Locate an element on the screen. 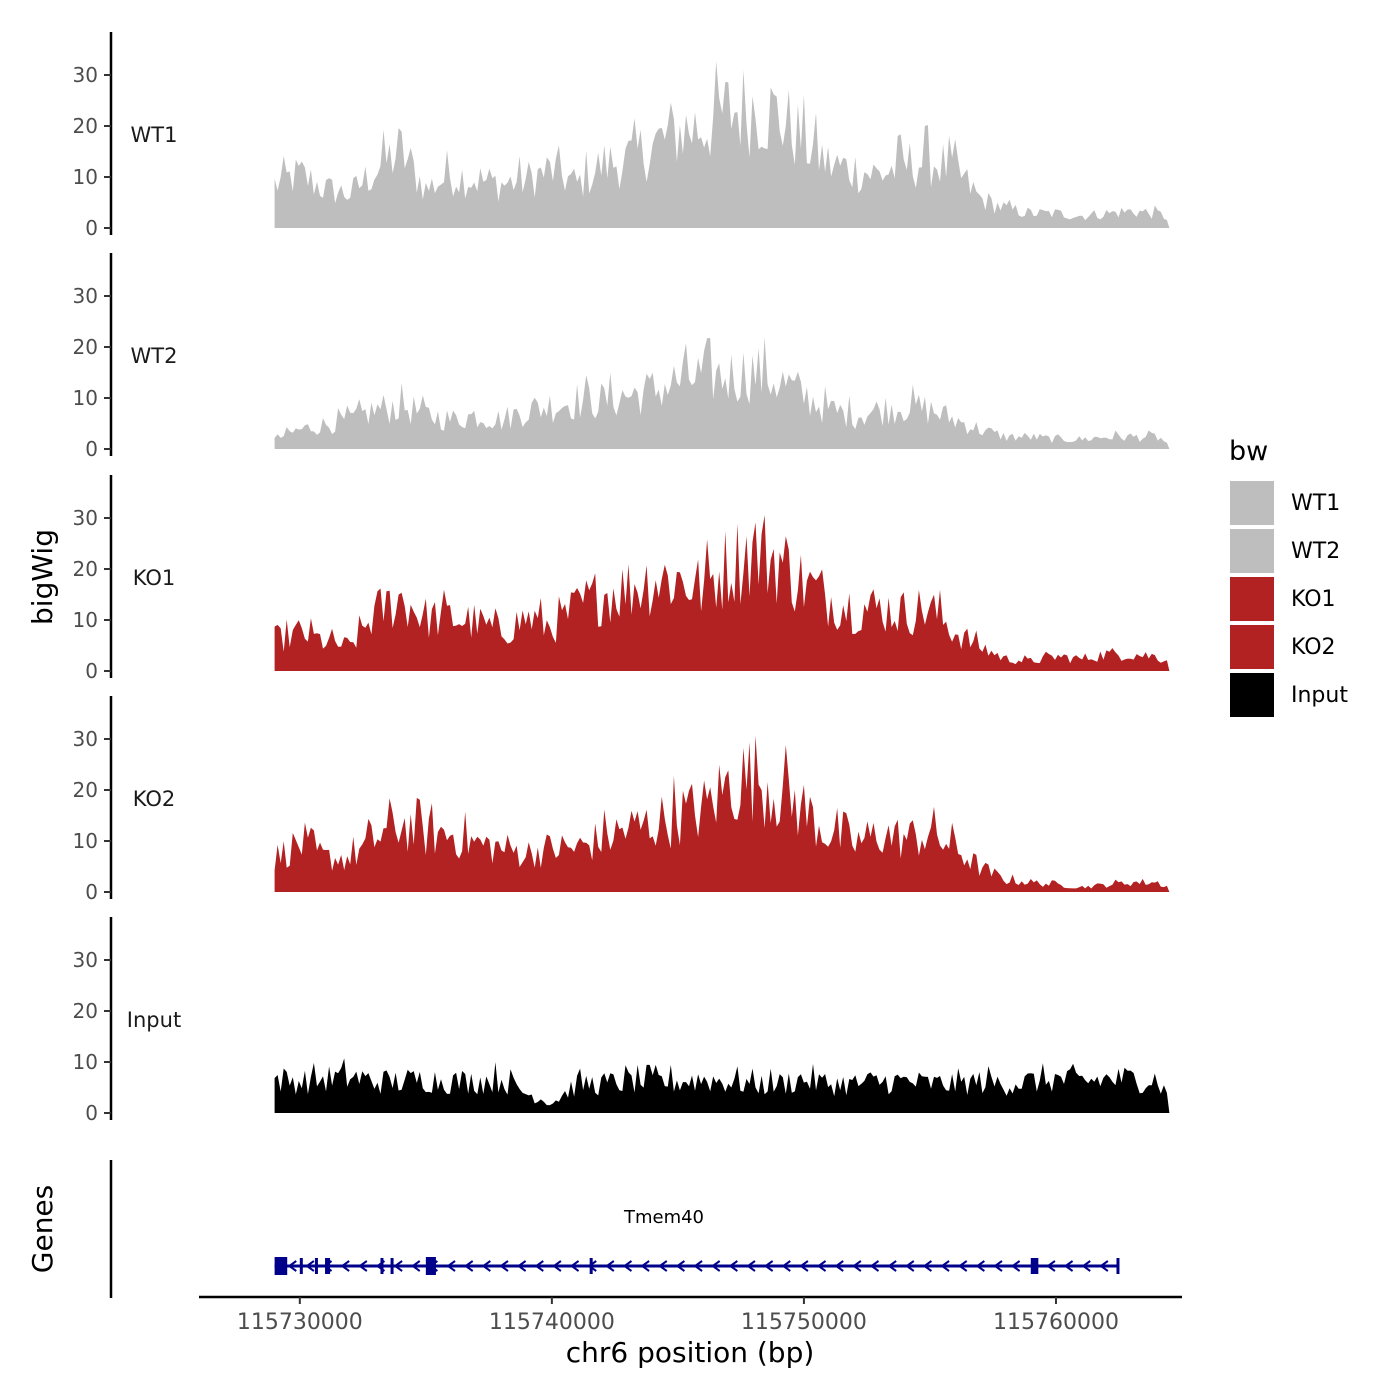 The height and width of the screenshot is (1400, 1400). x-tick-label: 115760000 is located at coordinates (1056, 1322).